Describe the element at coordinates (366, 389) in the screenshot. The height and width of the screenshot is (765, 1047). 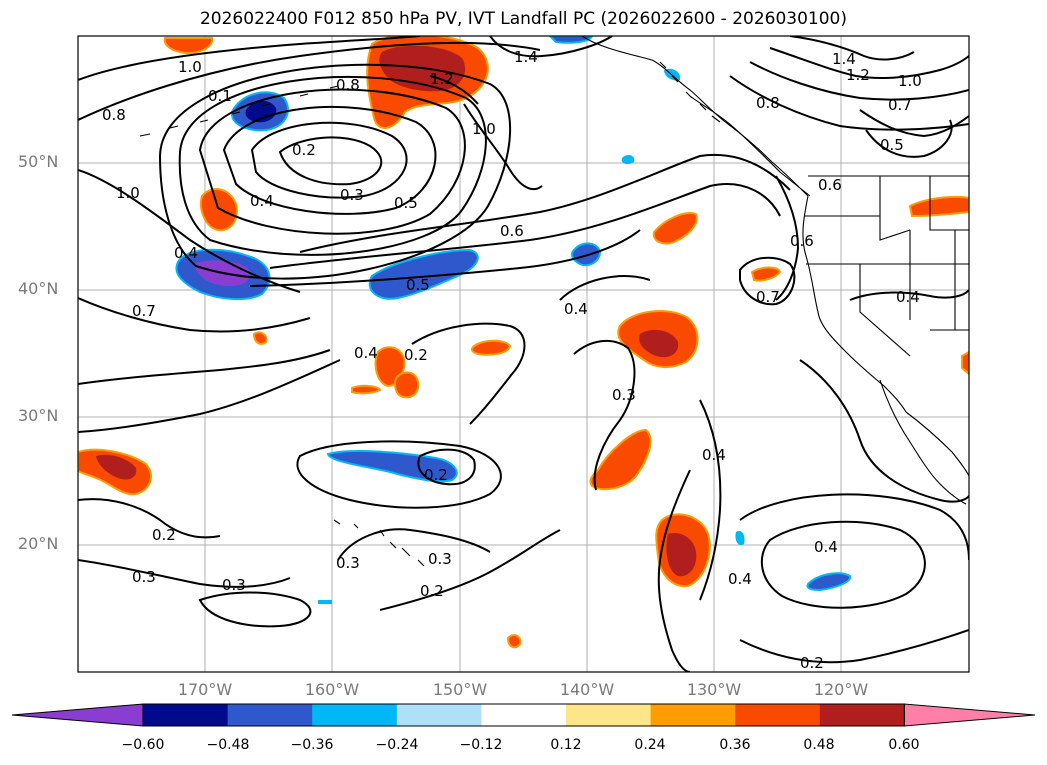
I see `pv-blob-158w-31n` at that location.